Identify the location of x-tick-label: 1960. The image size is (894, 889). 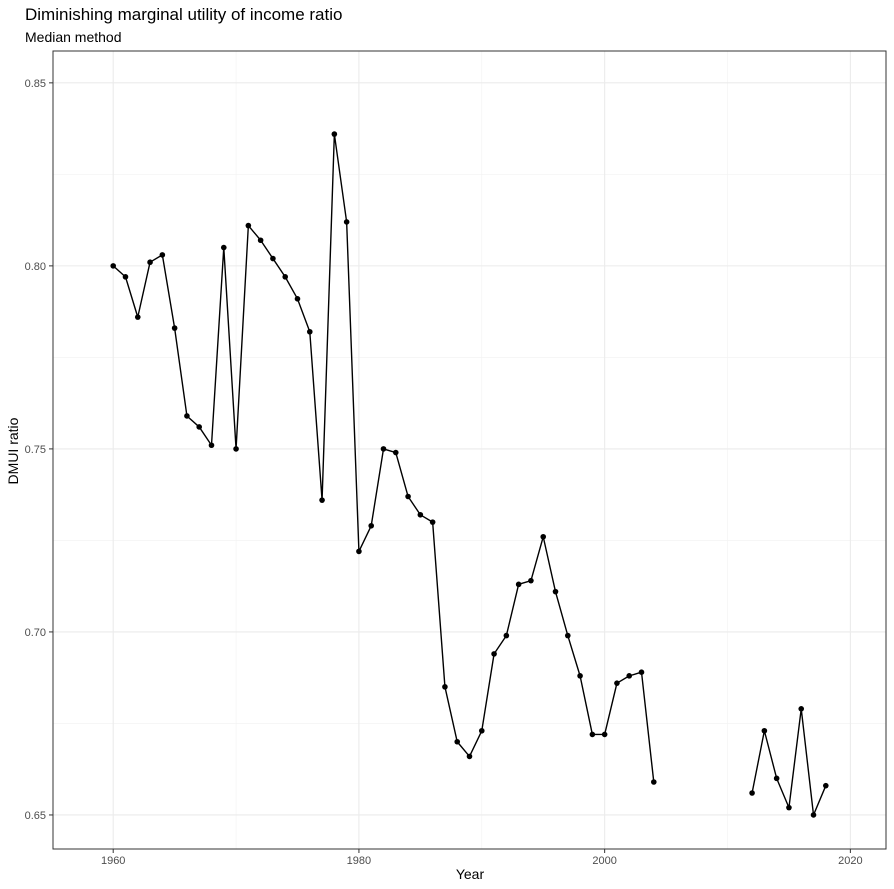
(113, 861).